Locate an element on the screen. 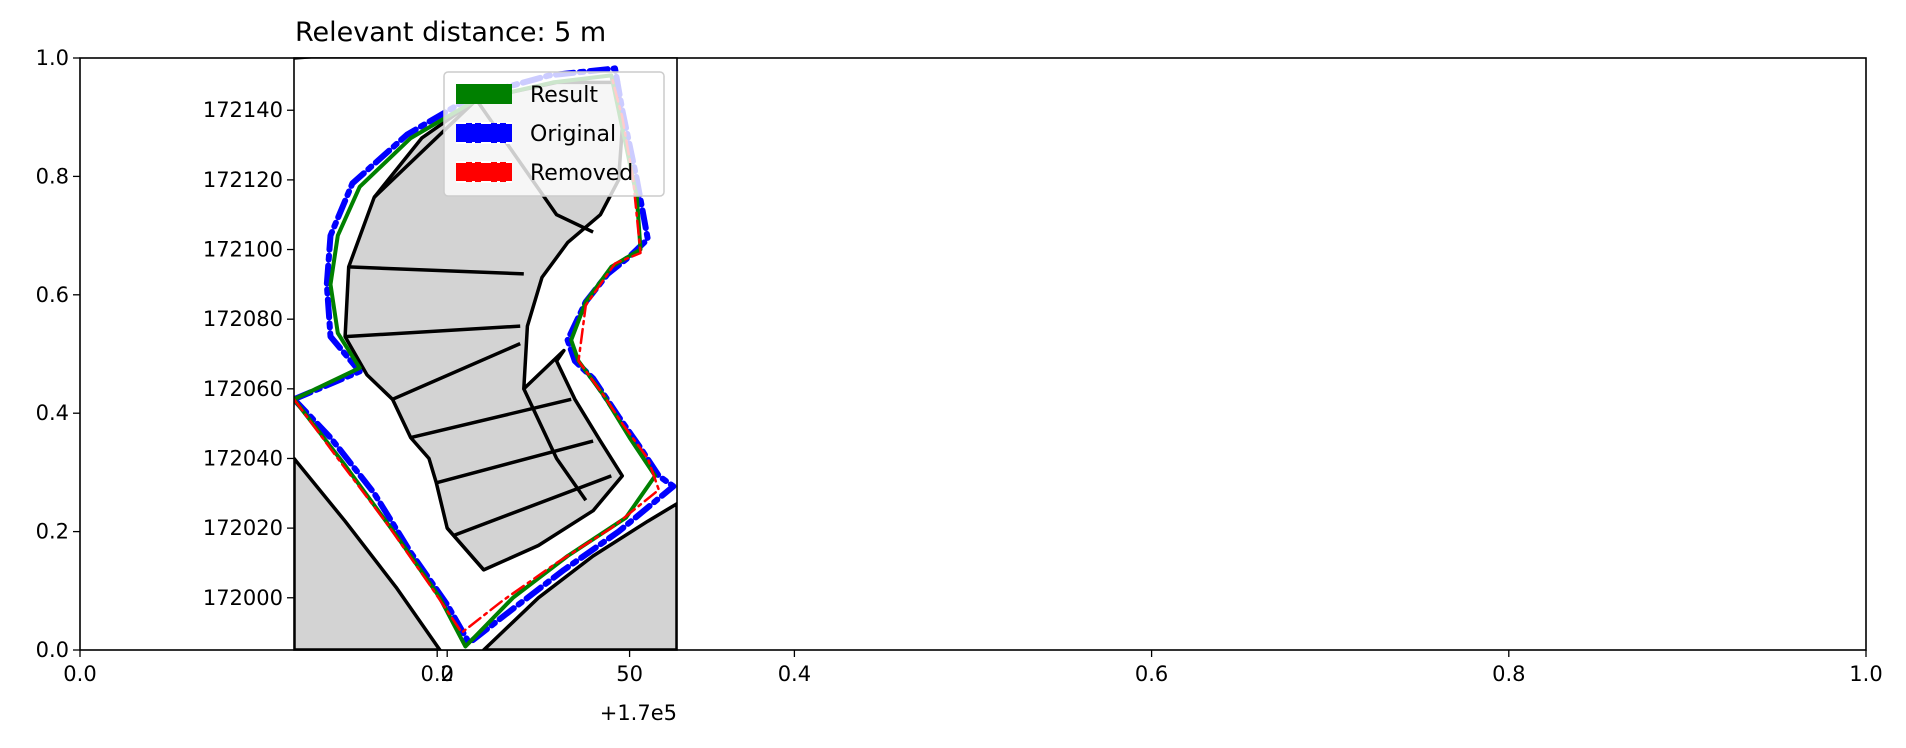 Image resolution: width=1906 pixels, height=748 pixels. legend-label-result: Result is located at coordinates (564, 95).